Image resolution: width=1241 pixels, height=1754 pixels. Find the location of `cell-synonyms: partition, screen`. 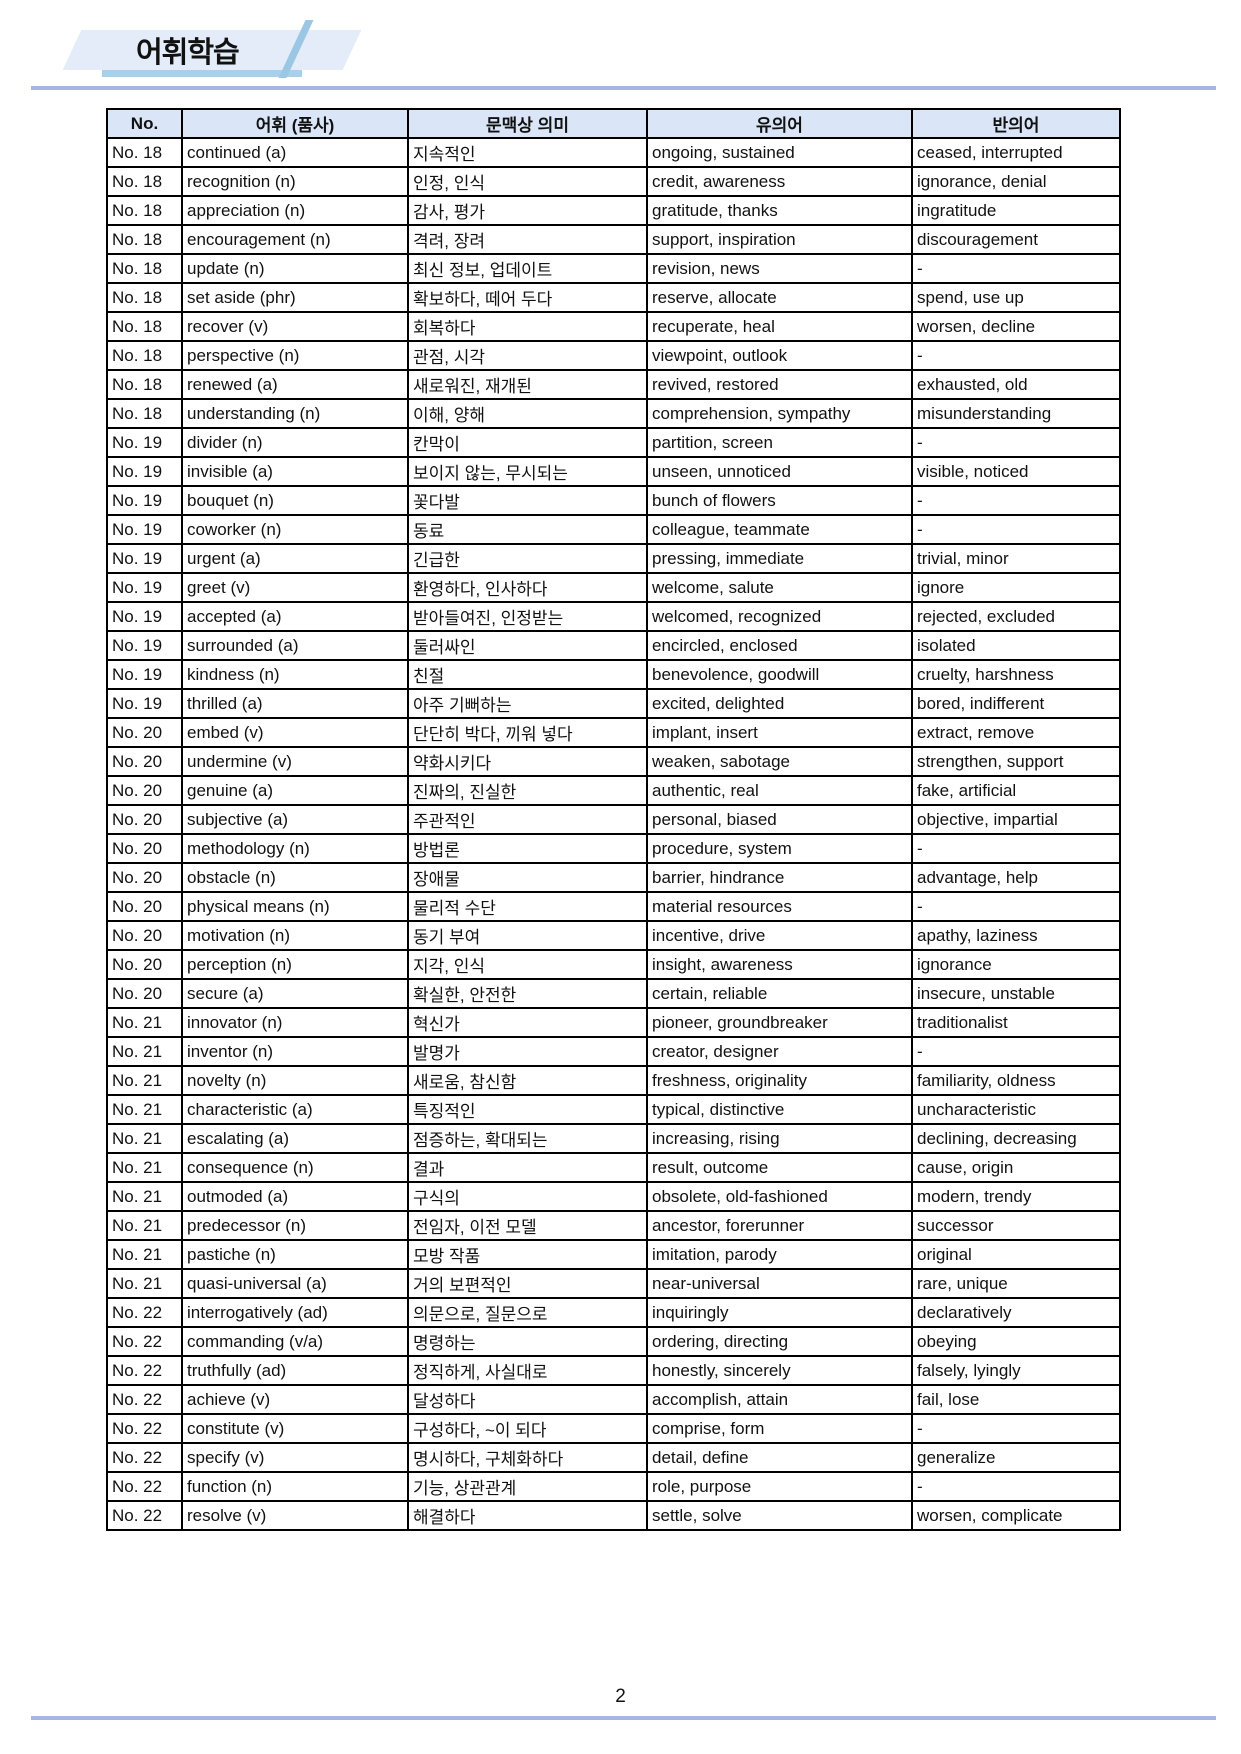

cell-synonyms: partition, screen is located at coordinates (779, 442).